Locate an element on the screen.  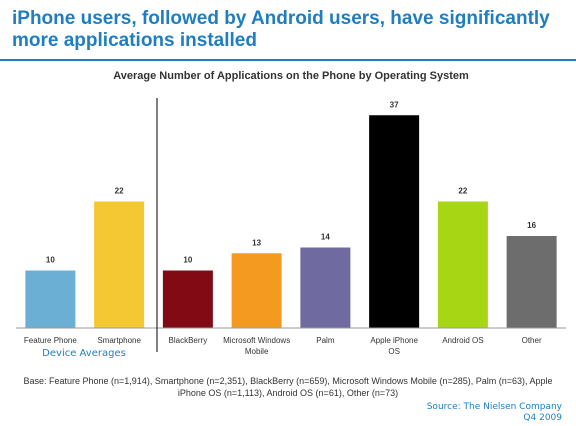
x-tick-label: BlackBerry is located at coordinates (188, 340).